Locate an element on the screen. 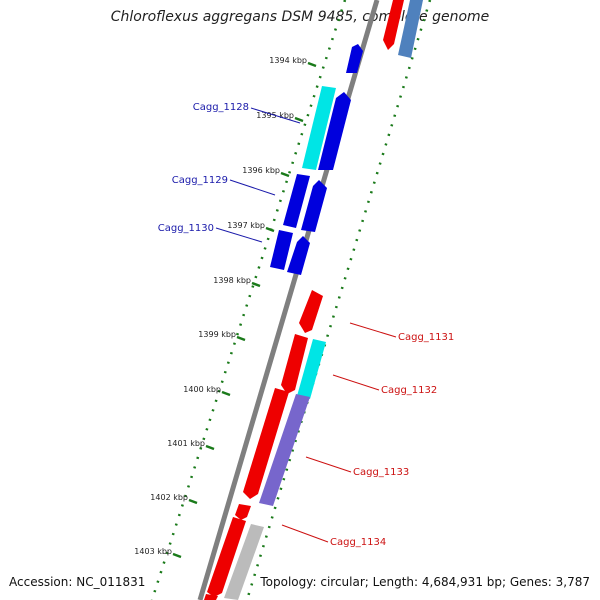 This screenshot has height=600, width=600. gene-feature-gray is located at coordinates (244, 562).